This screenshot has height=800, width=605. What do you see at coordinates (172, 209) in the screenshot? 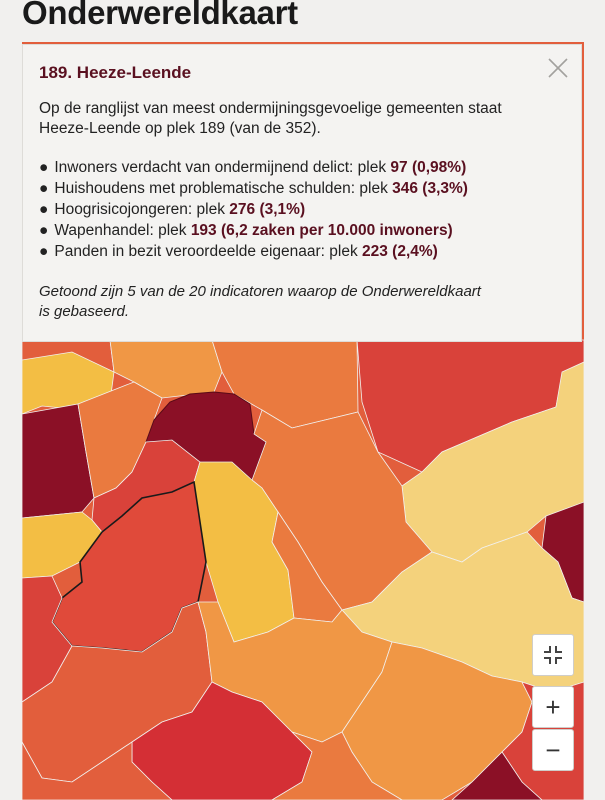
I see `indicator-item: ● Hoogrisicojongeren: plek 276 (3,1%)` at bounding box center [172, 209].